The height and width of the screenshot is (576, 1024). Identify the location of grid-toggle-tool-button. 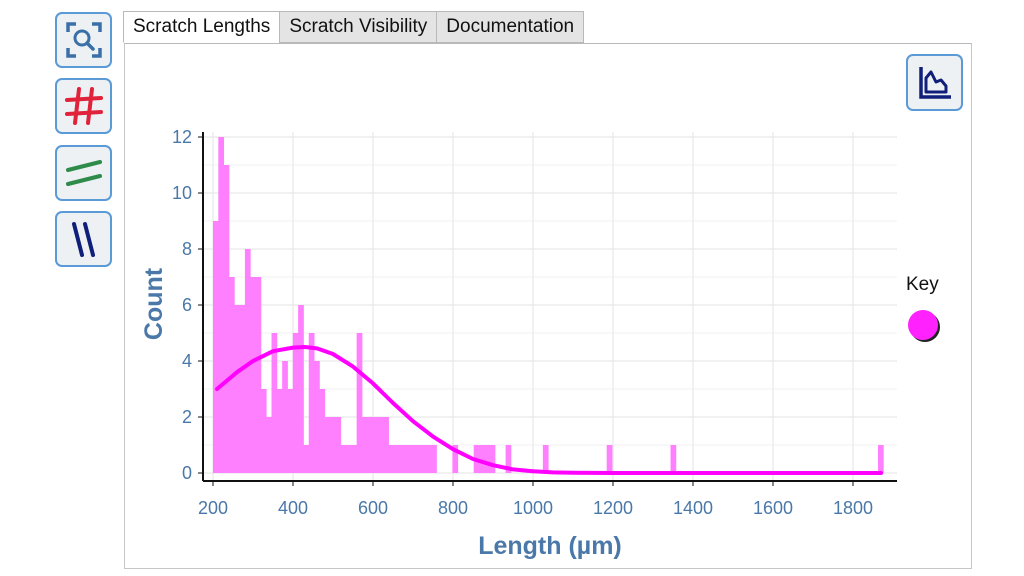
(83, 106).